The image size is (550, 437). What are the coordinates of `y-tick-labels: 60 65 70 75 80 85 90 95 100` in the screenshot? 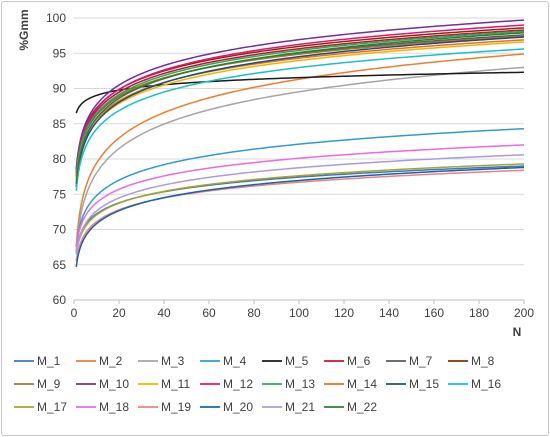 It's located at (56, 159).